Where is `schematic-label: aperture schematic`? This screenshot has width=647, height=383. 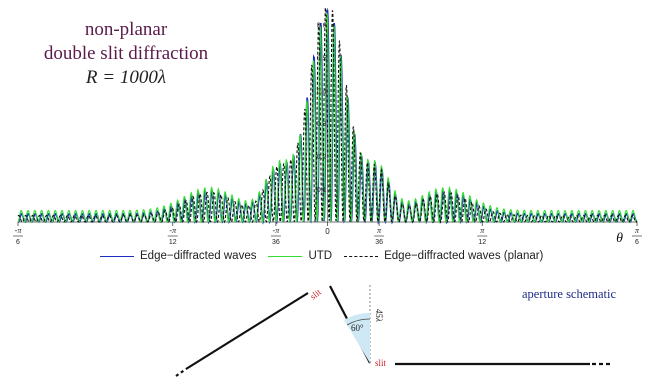
schematic-label: aperture schematic is located at coordinates (569, 294).